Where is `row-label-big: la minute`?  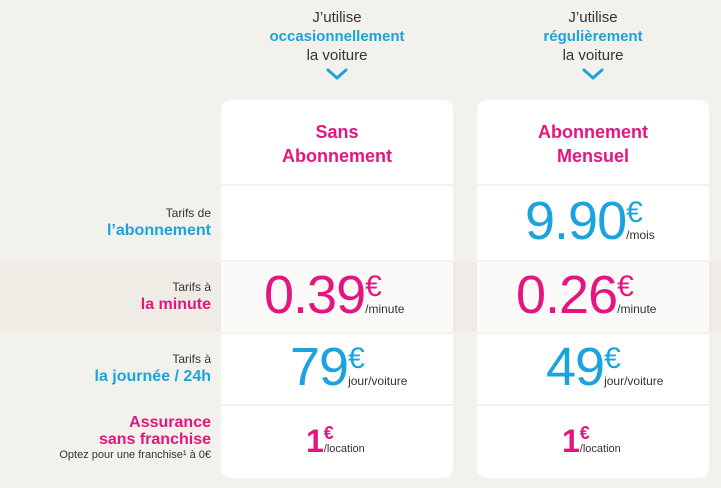
row-label-big: la minute is located at coordinates (175, 304).